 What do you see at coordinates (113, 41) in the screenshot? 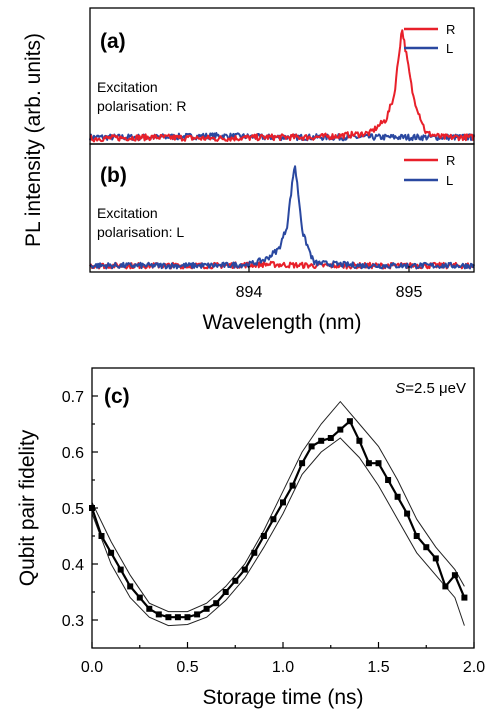
I see `panel-a-label: (a)` at bounding box center [113, 41].